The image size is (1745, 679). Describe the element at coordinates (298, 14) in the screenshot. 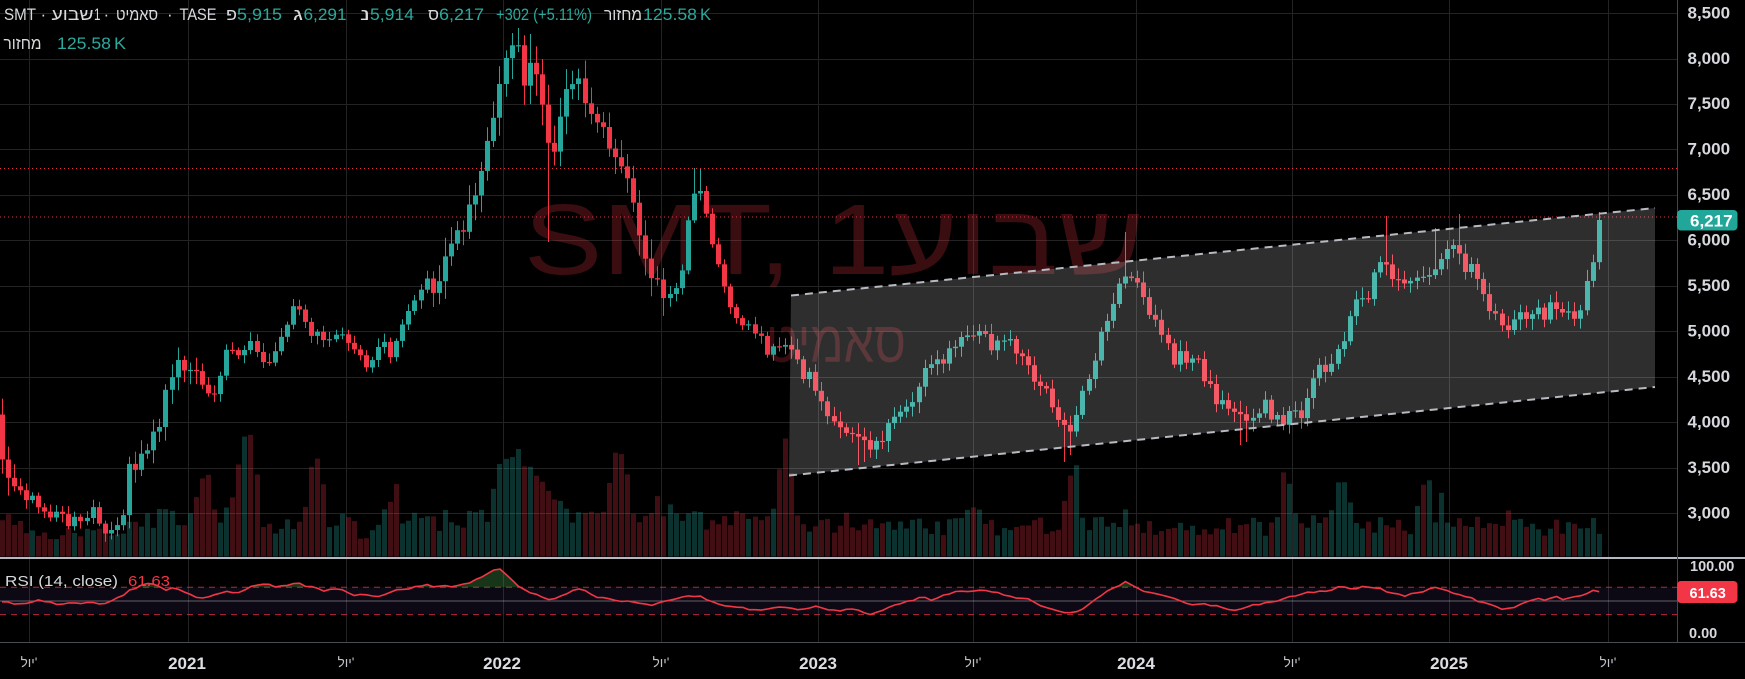

I see `svg-text: ג` at that location.